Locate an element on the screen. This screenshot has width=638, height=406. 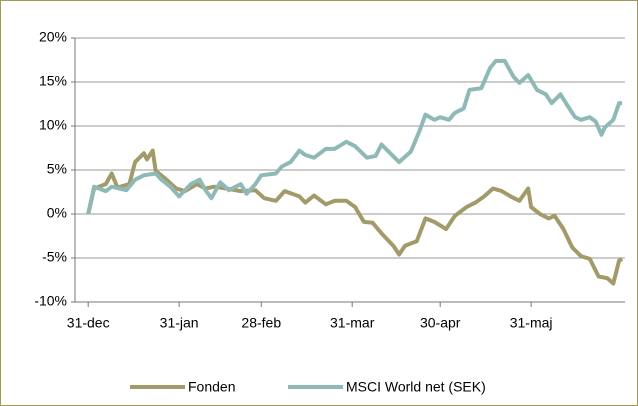
x-tick-label: 31-mar is located at coordinates (352, 323).